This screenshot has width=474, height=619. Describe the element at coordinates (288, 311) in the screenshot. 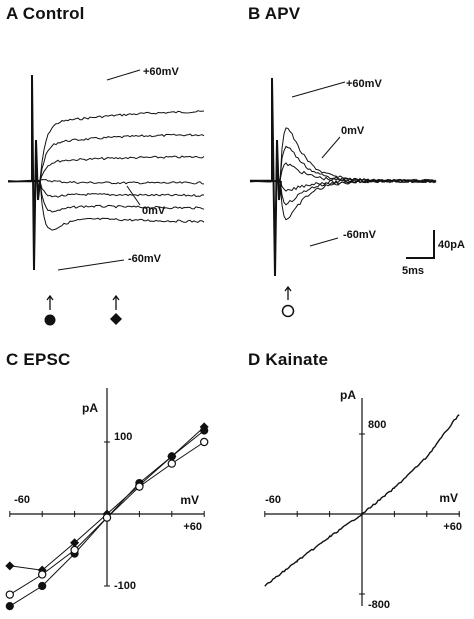

I see `marker-b-open-circle` at that location.